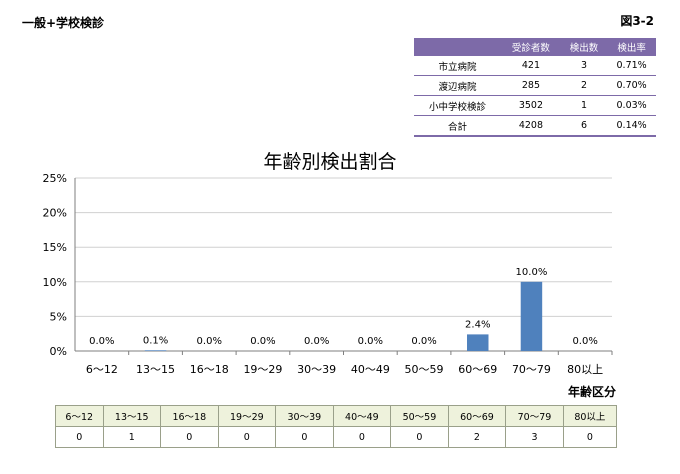 Image resolution: width=680 pixels, height=474 pixels. I want to click on data-label: 0.1%, so click(155, 340).